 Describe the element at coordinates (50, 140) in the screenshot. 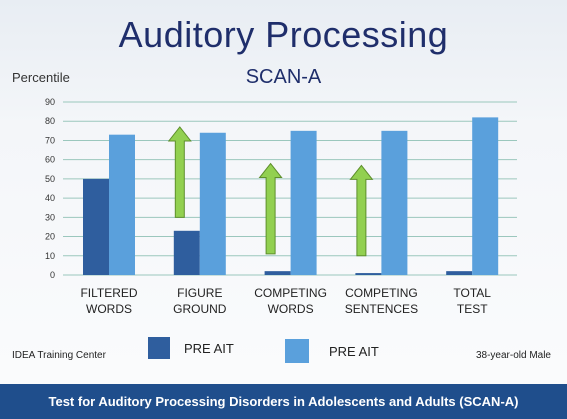

I see `y-tick-label: 70` at that location.